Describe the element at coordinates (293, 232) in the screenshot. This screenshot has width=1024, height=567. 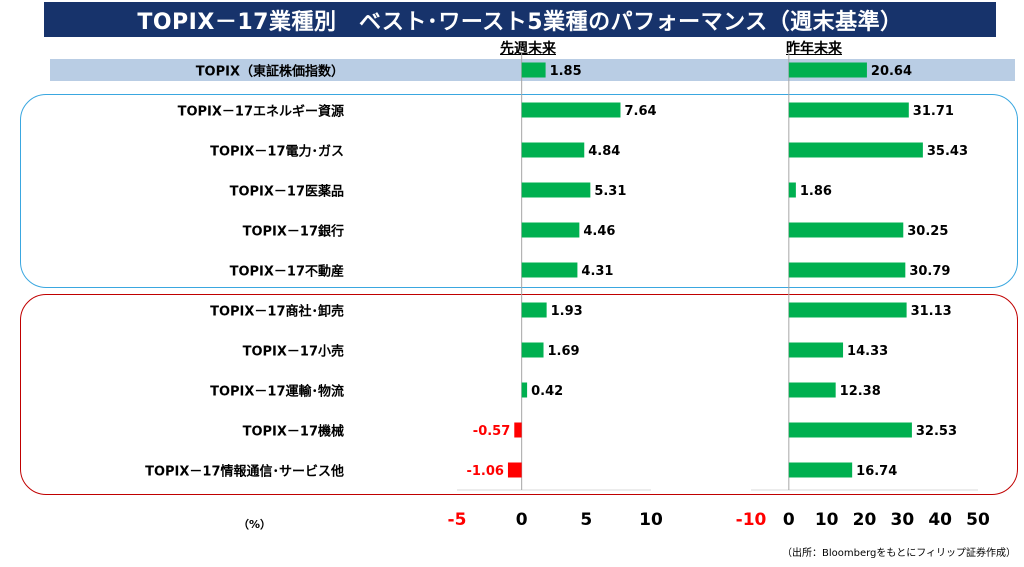
I see `category-label: TOPIX－17銀行` at that location.